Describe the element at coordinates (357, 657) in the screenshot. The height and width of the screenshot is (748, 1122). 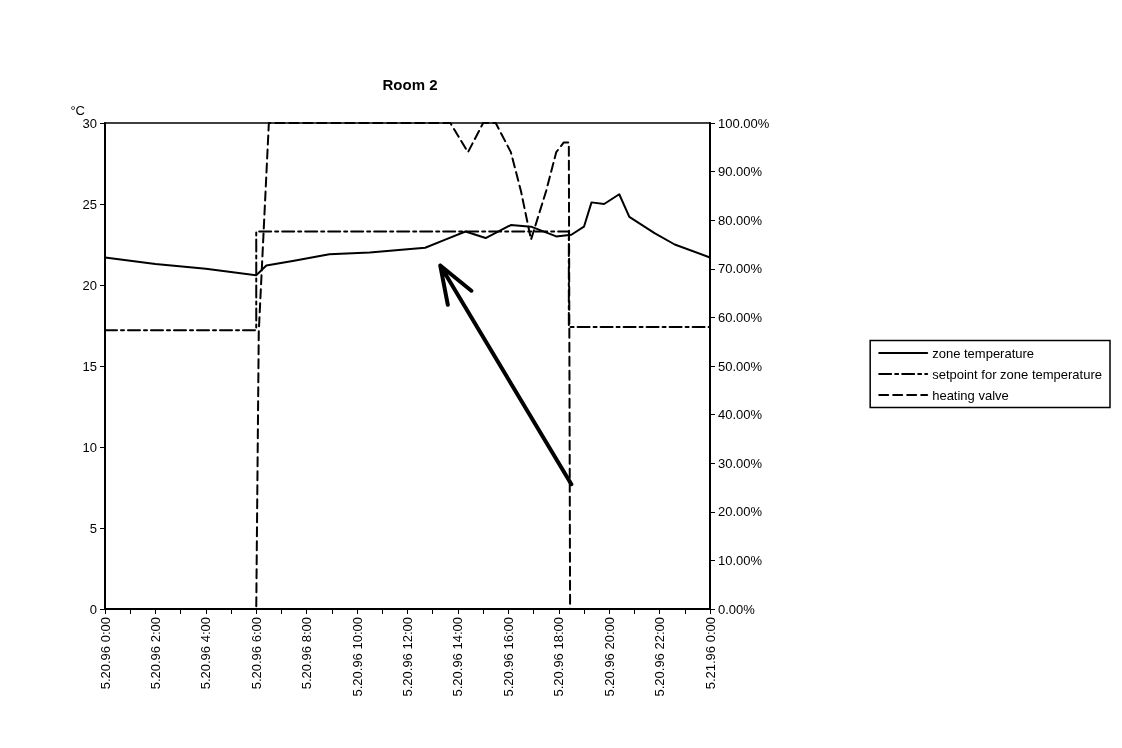
I see `x-tick-label: 5.20.96 10:00` at that location.